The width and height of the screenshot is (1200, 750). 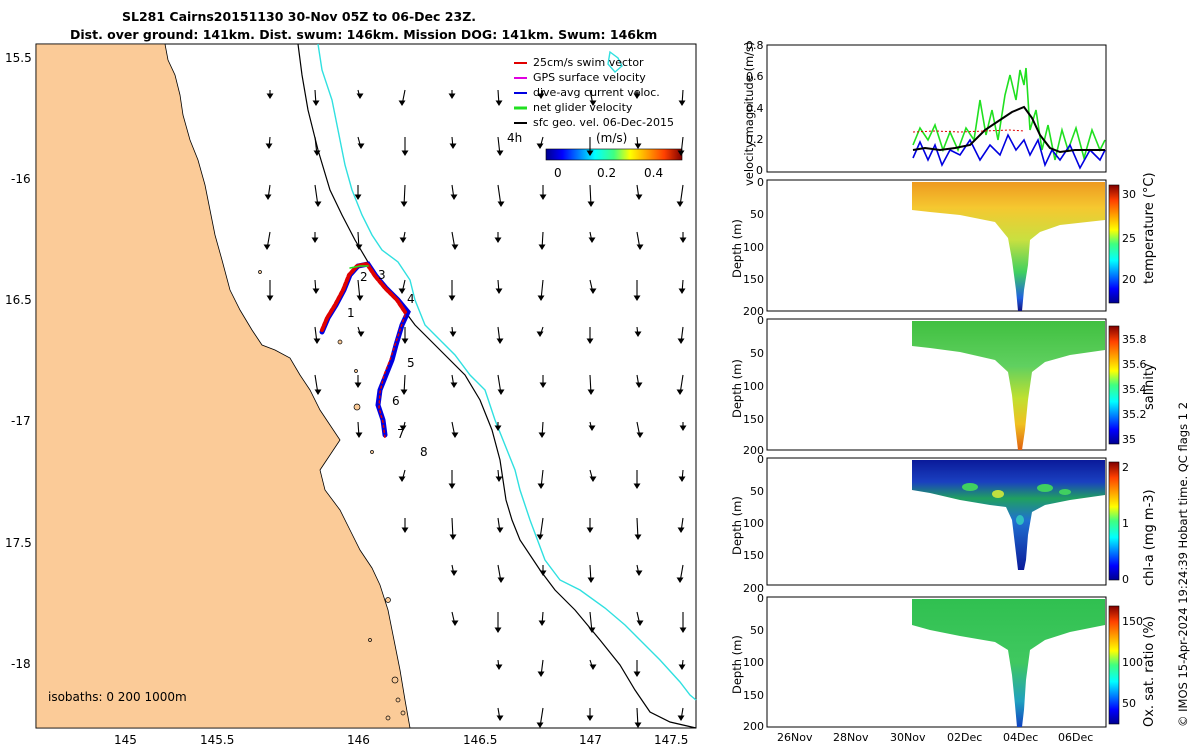 What do you see at coordinates (1149, 537) in the screenshot?
I see `chla-cbar-label: chl-a (mg m-3)` at bounding box center [1149, 537].